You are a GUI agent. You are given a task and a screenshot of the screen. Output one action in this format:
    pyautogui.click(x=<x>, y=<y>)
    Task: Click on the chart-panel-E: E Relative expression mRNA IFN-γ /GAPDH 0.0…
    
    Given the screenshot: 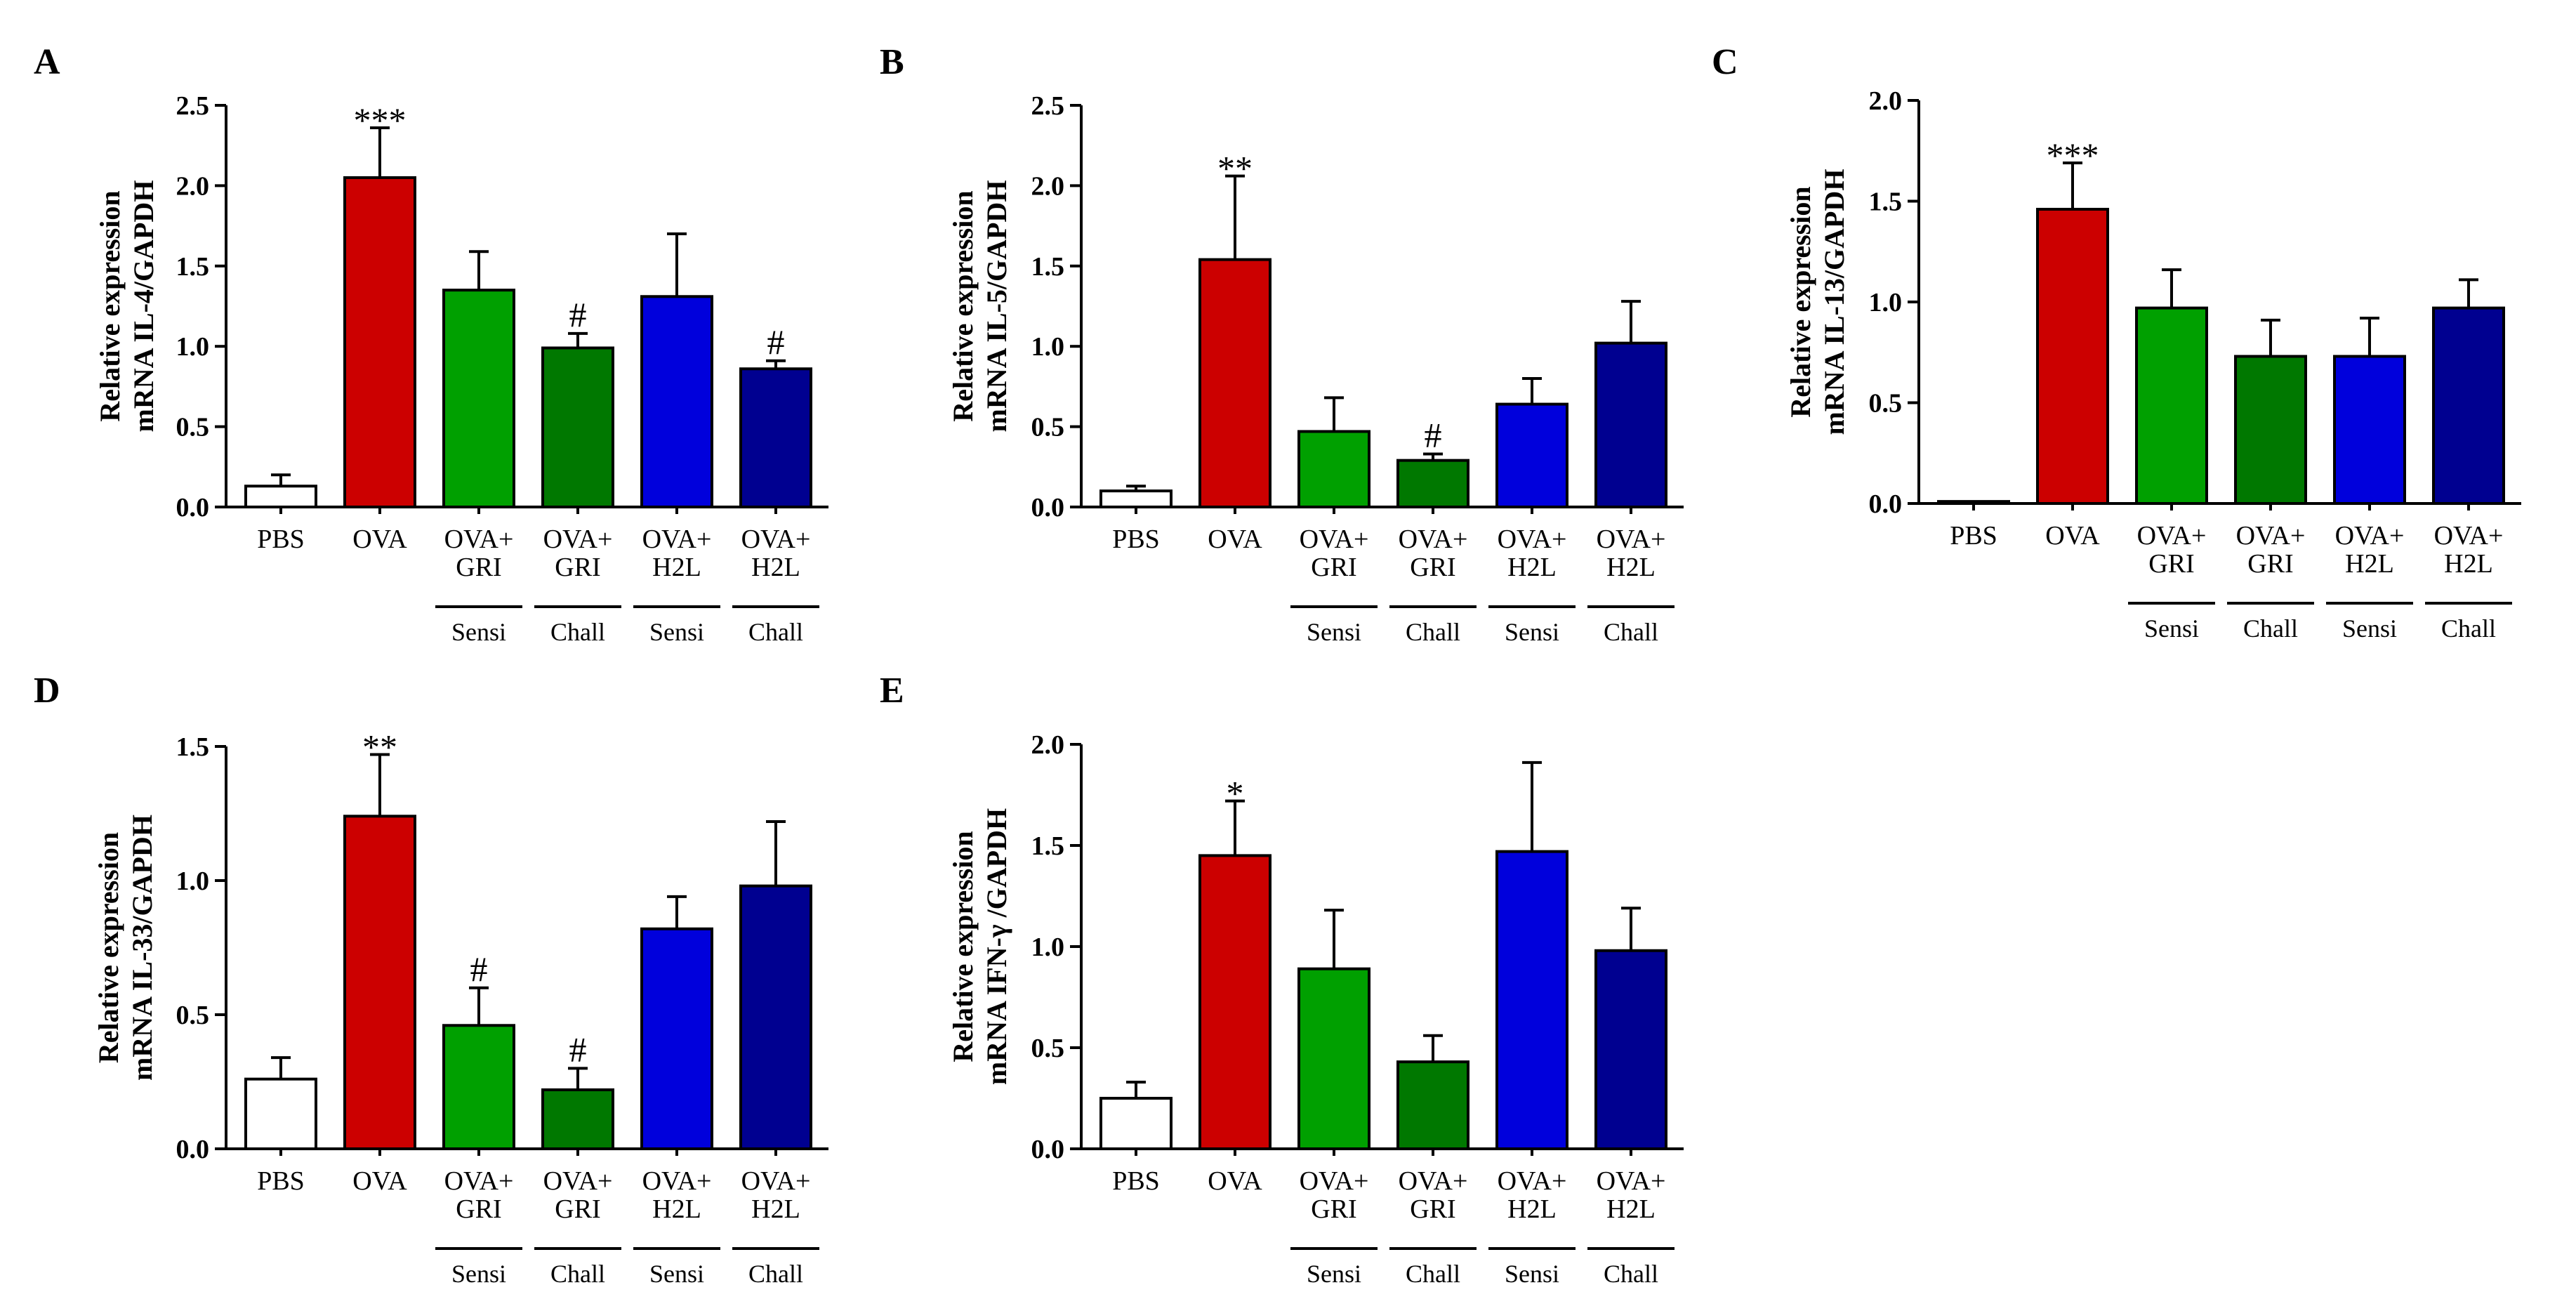 What is the action you would take?
    pyautogui.click(x=1282, y=979)
    